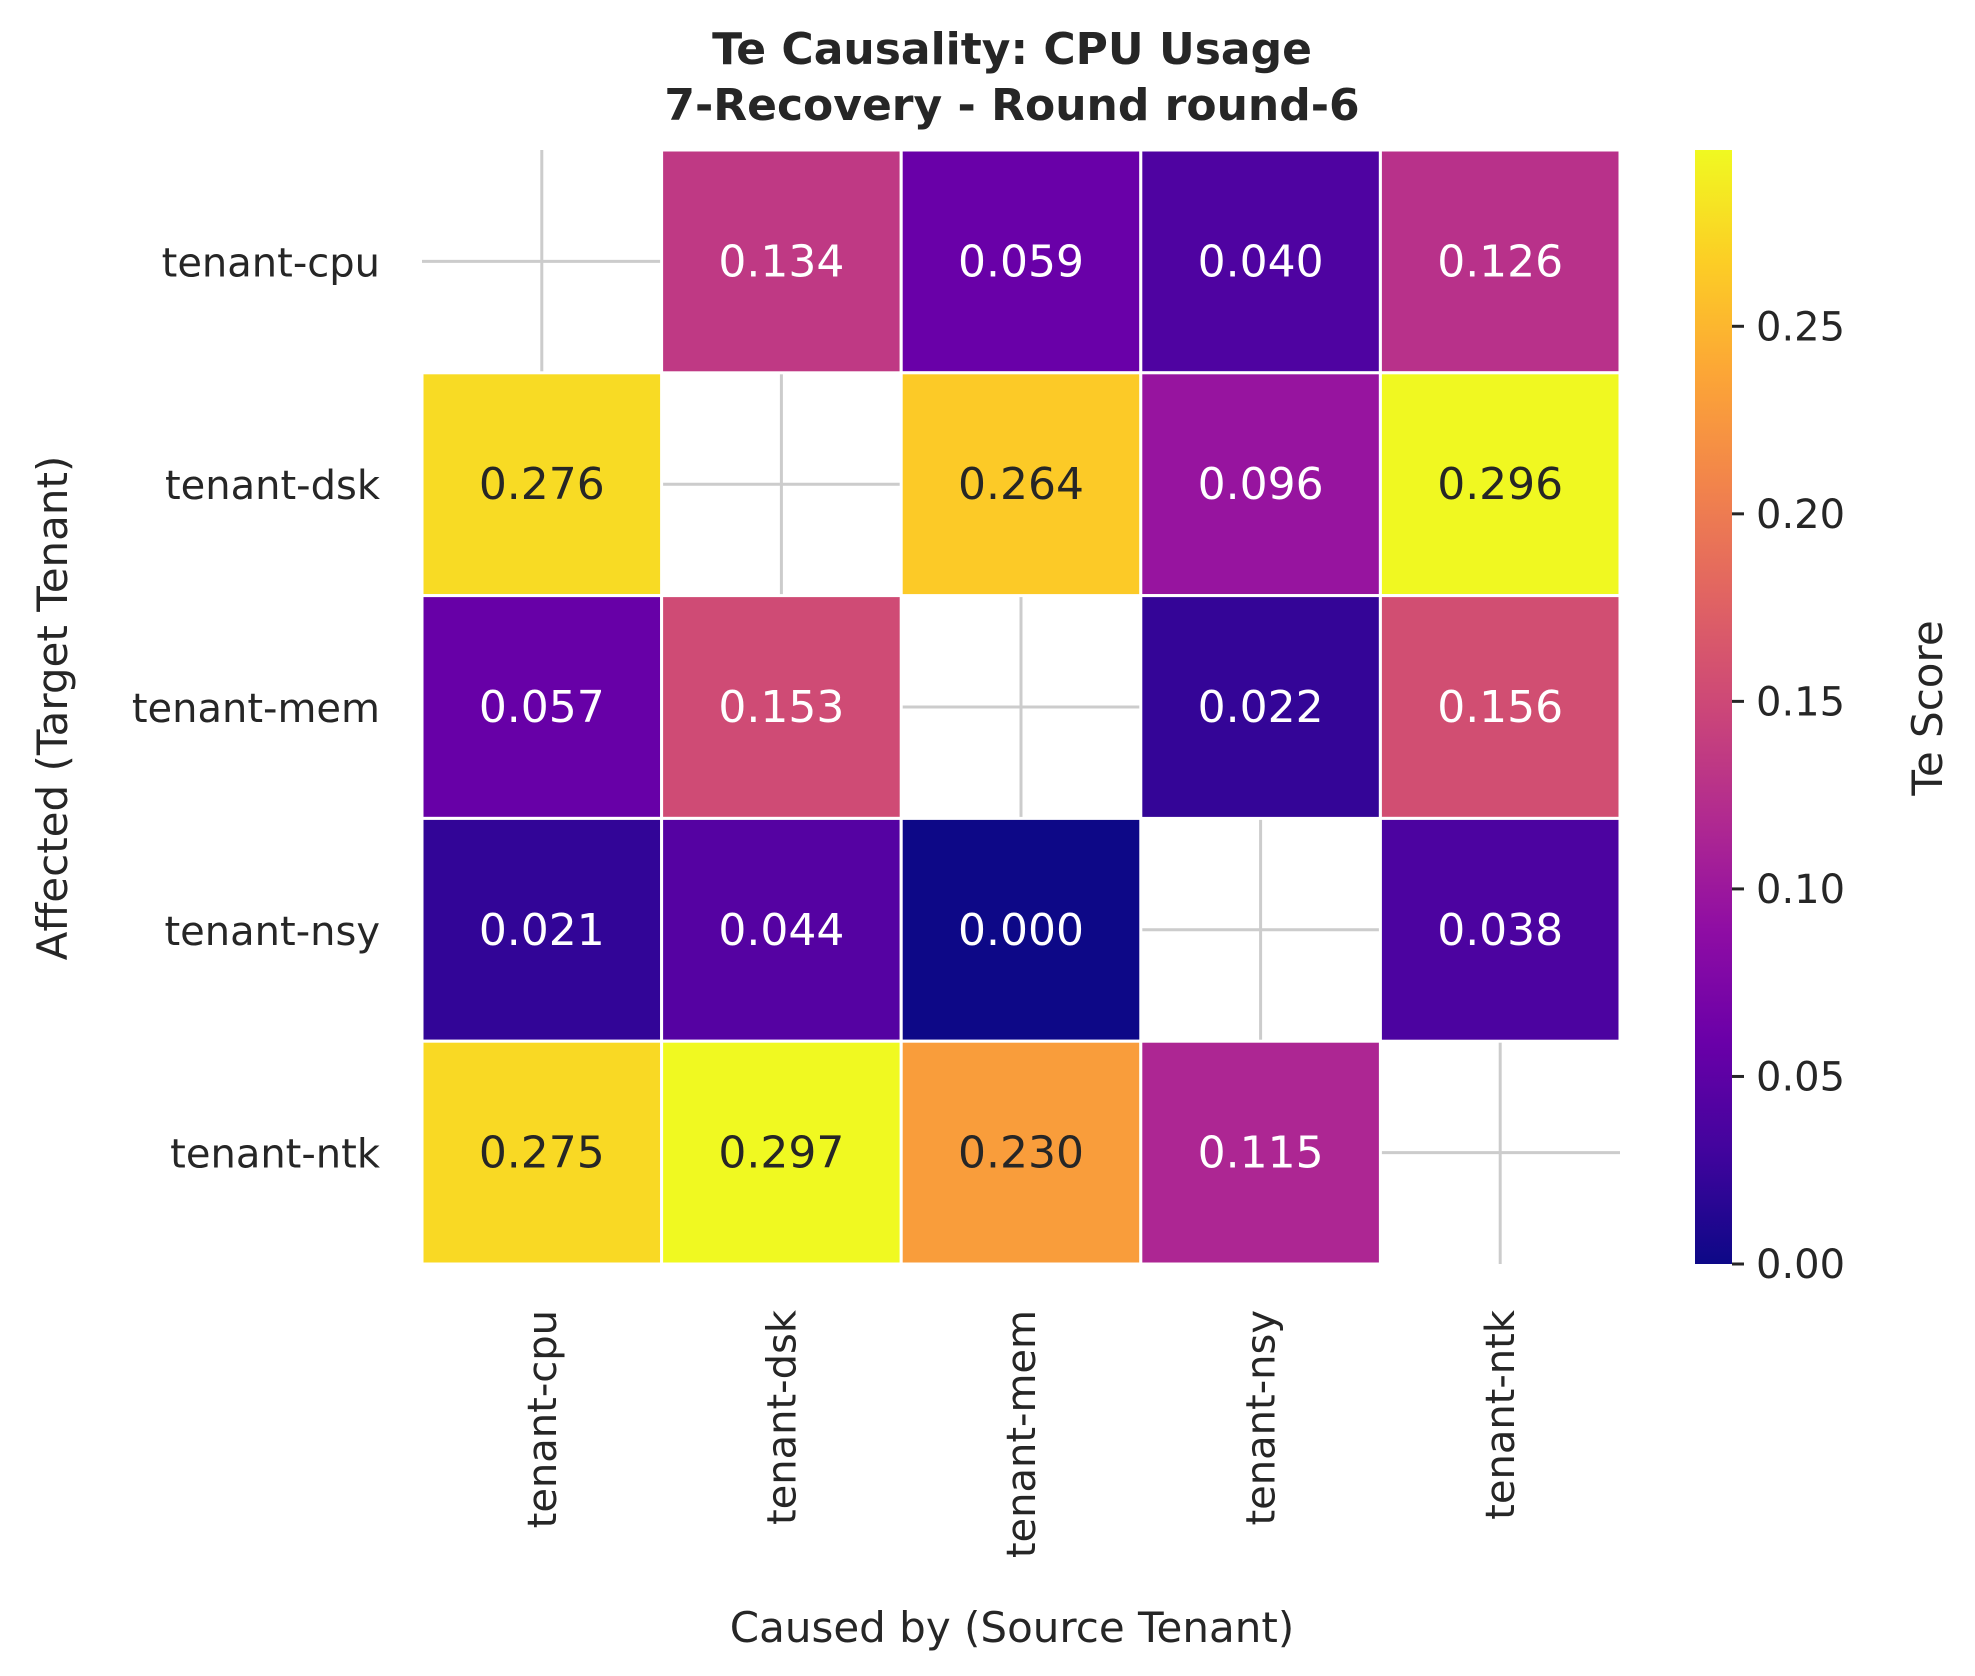  I want to click on cell-value-label: 0.230, so click(1021, 1153).